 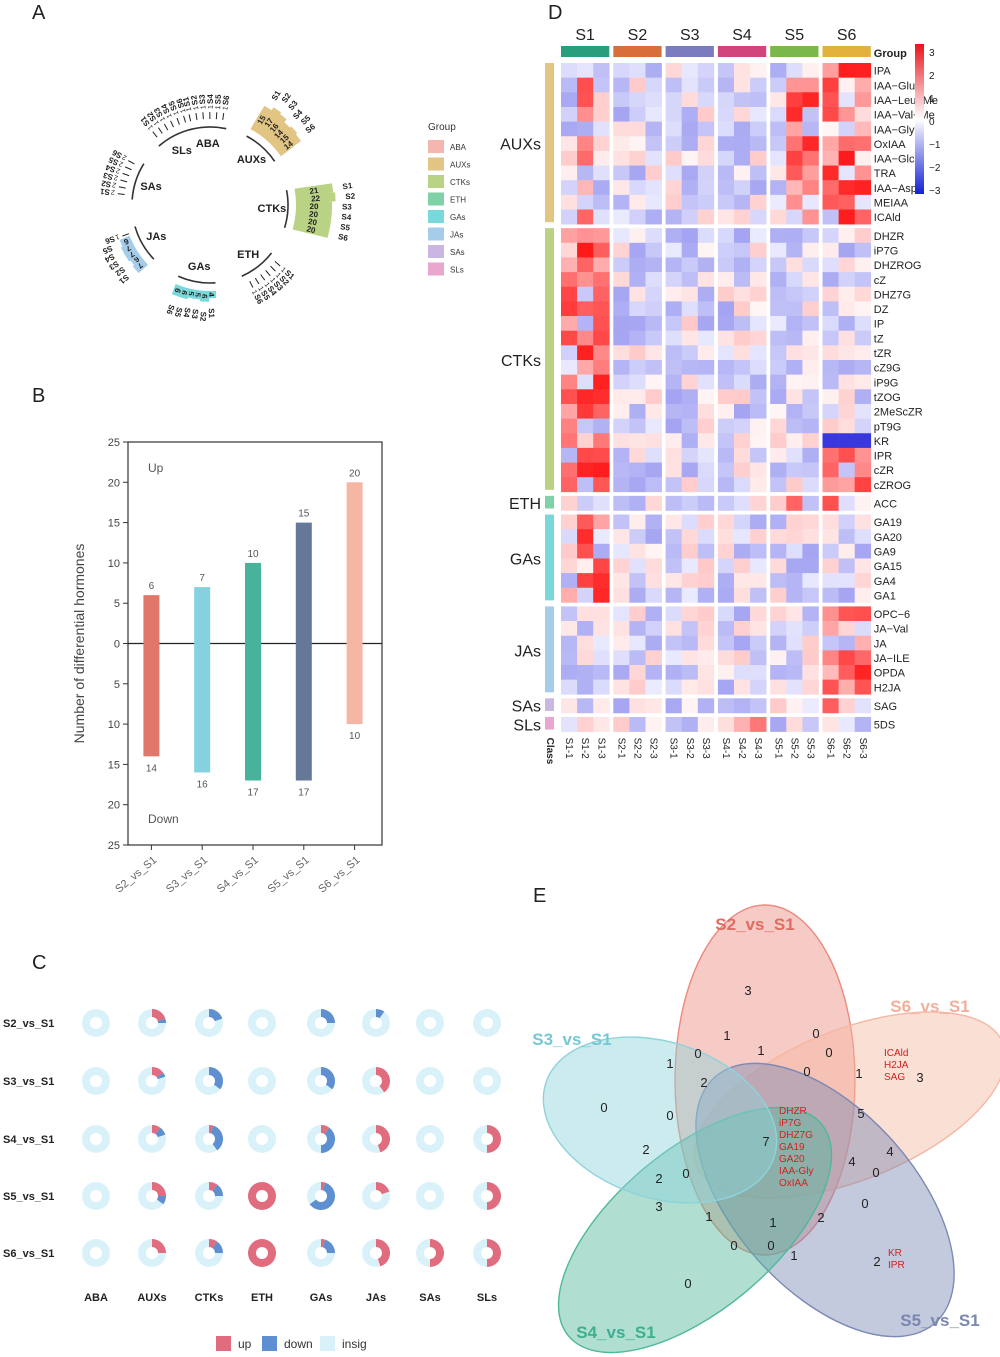 What do you see at coordinates (904, 116) in the screenshot?
I see `row-label: IAA−Val−Me` at bounding box center [904, 116].